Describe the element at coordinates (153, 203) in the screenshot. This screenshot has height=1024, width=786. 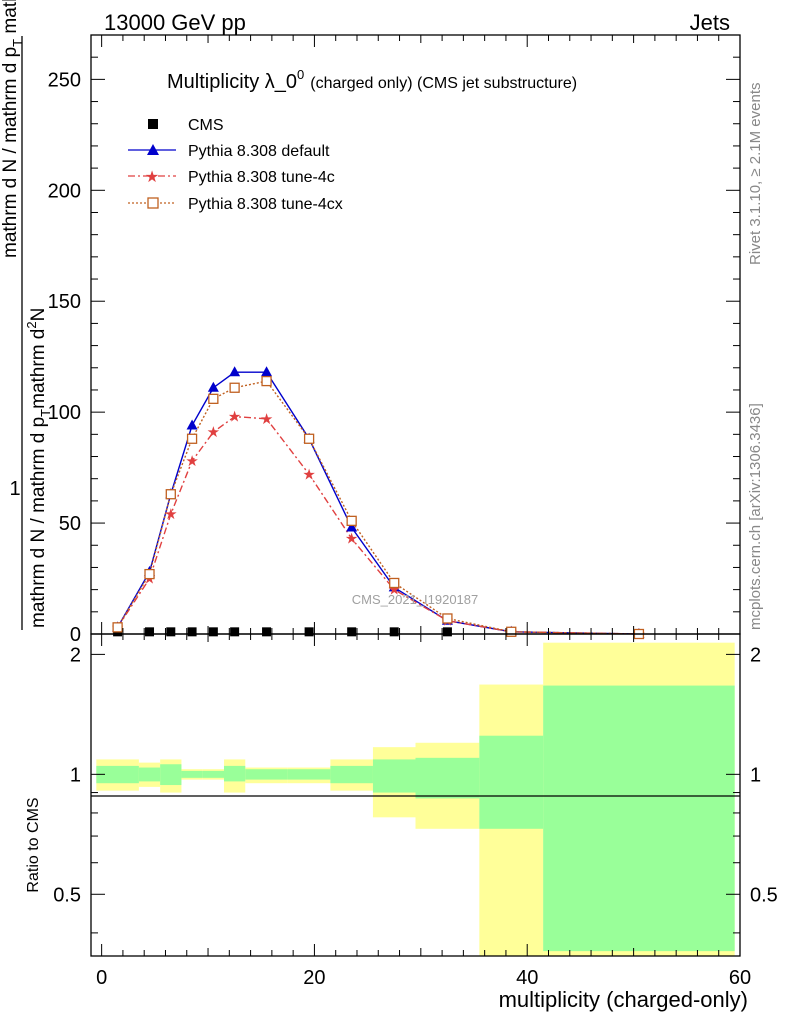
I see `legend-tune4cx-marker` at that location.